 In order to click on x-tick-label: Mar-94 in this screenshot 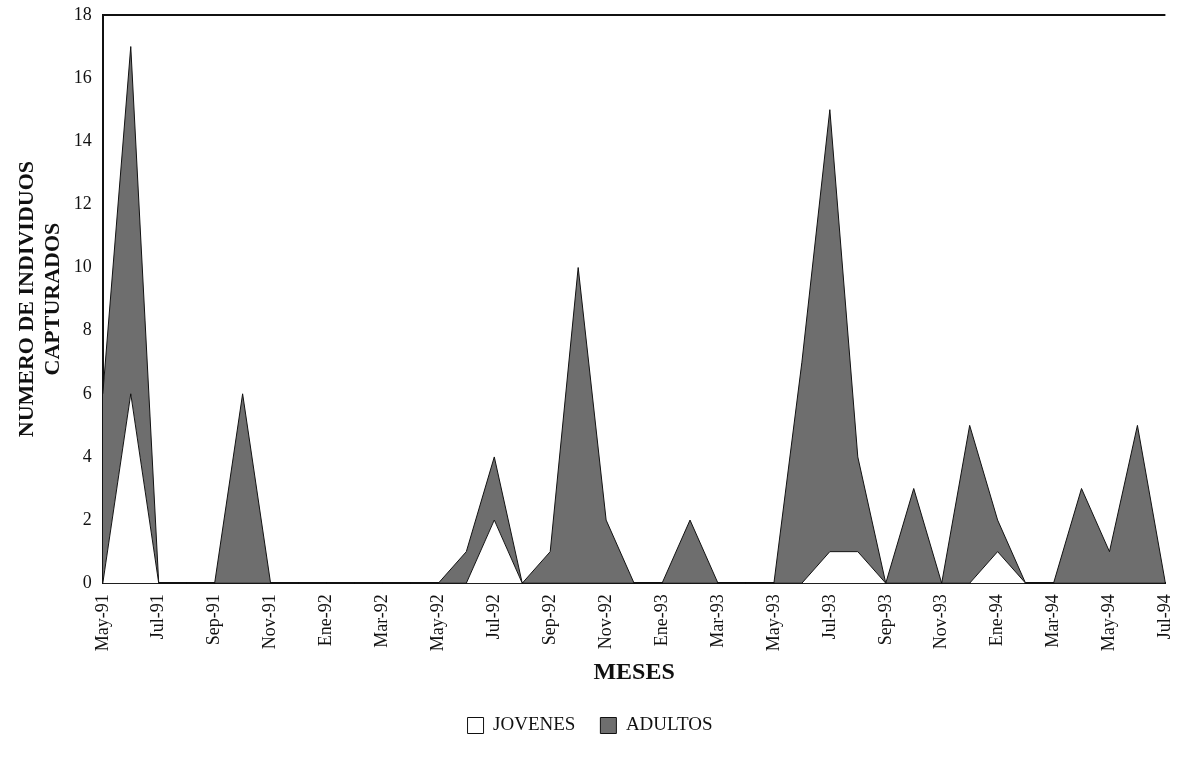, I will do `click(1052, 621)`.